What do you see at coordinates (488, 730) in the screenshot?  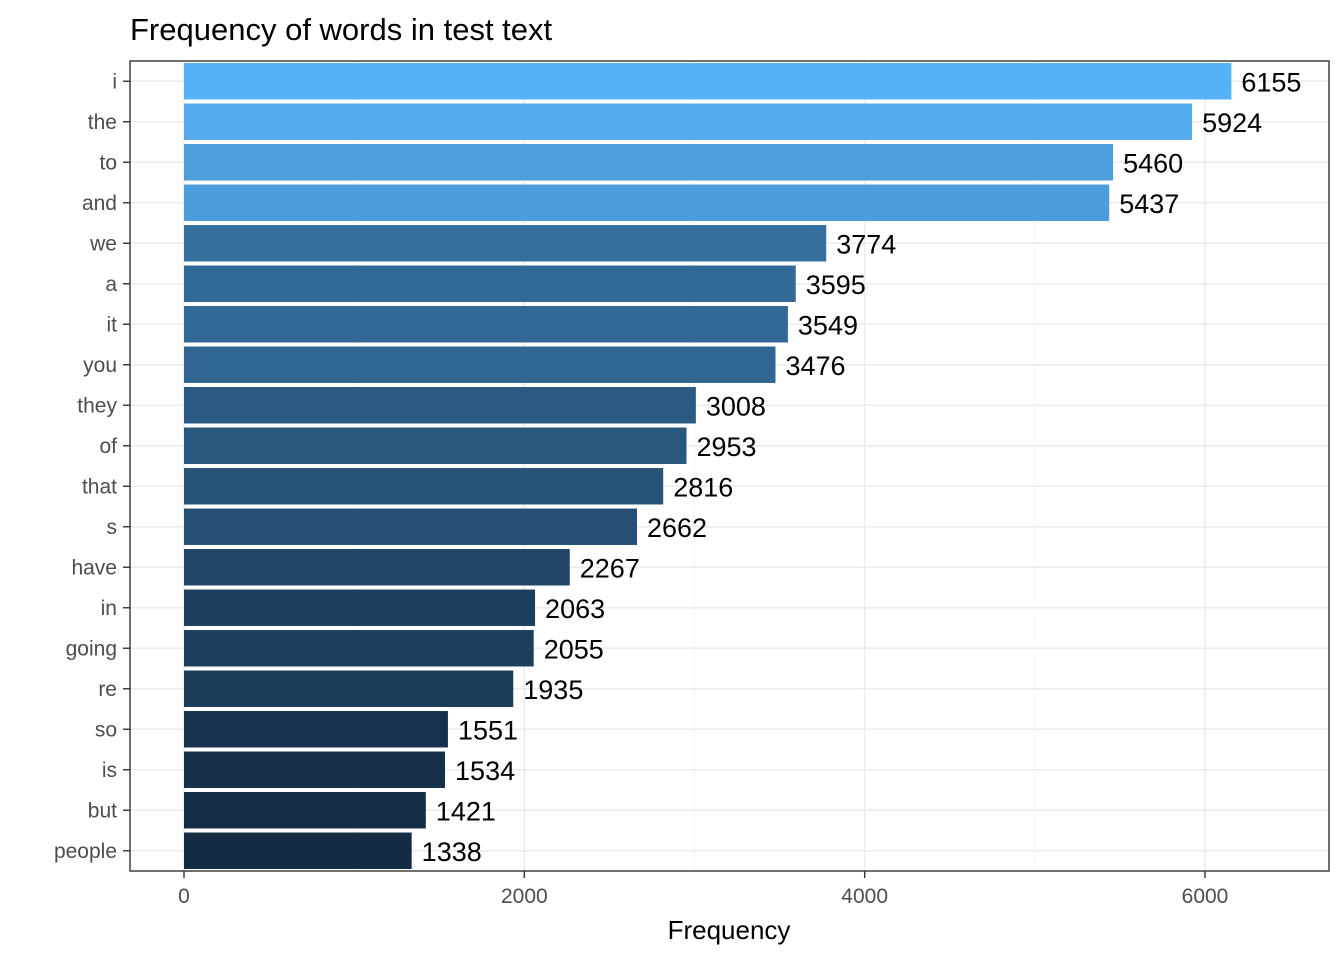 I see `data-label: 1551` at bounding box center [488, 730].